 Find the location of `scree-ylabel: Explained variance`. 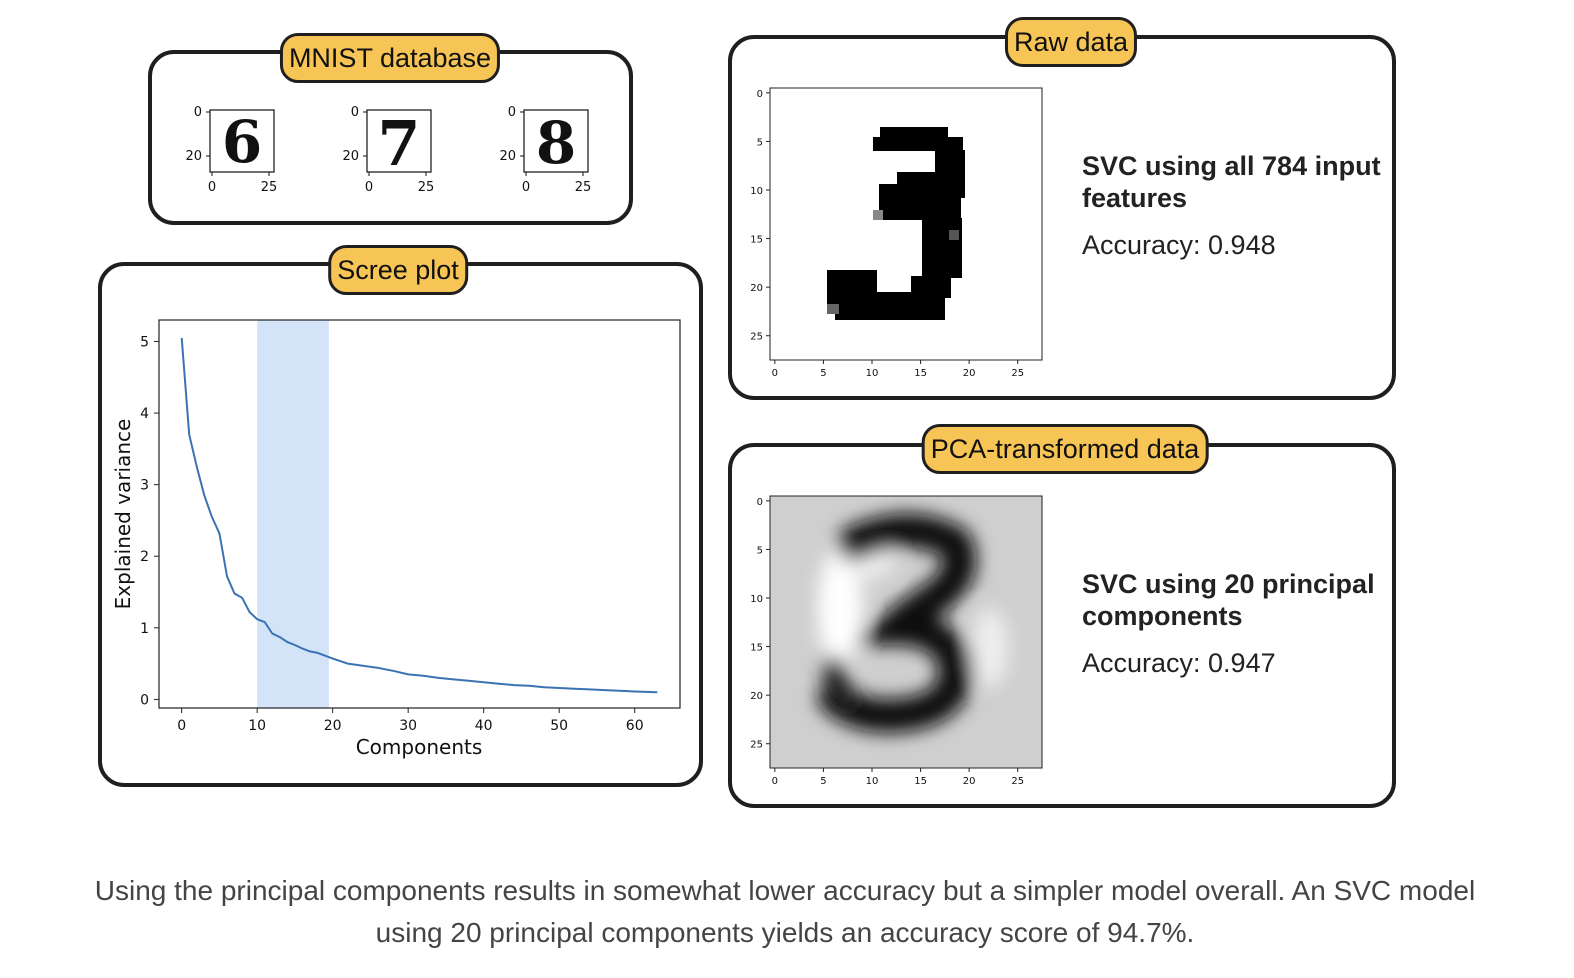

scree-ylabel: Explained variance is located at coordinates (123, 514).